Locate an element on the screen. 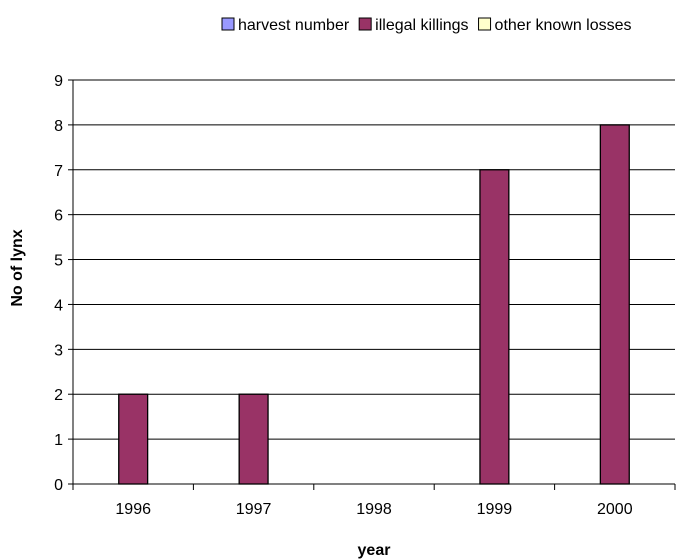  y-tick-label: 6 is located at coordinates (58, 216).